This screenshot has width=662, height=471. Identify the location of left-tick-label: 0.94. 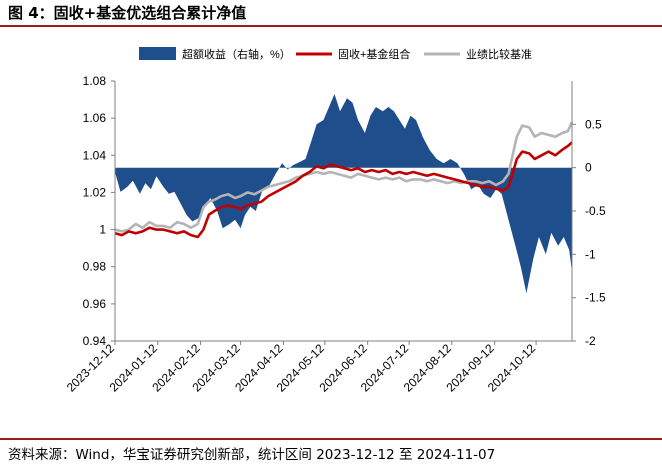
(95, 341).